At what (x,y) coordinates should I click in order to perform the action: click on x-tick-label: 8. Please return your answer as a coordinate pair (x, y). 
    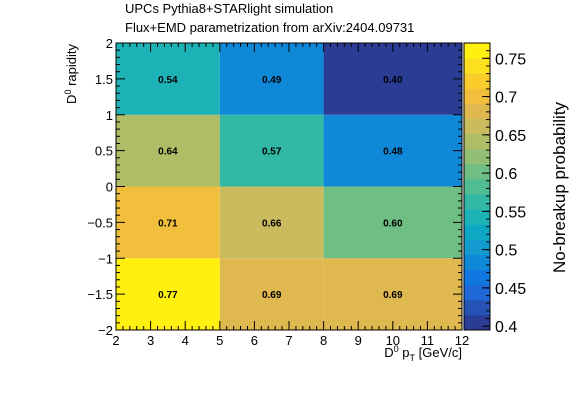
    Looking at the image, I should click on (323, 340).